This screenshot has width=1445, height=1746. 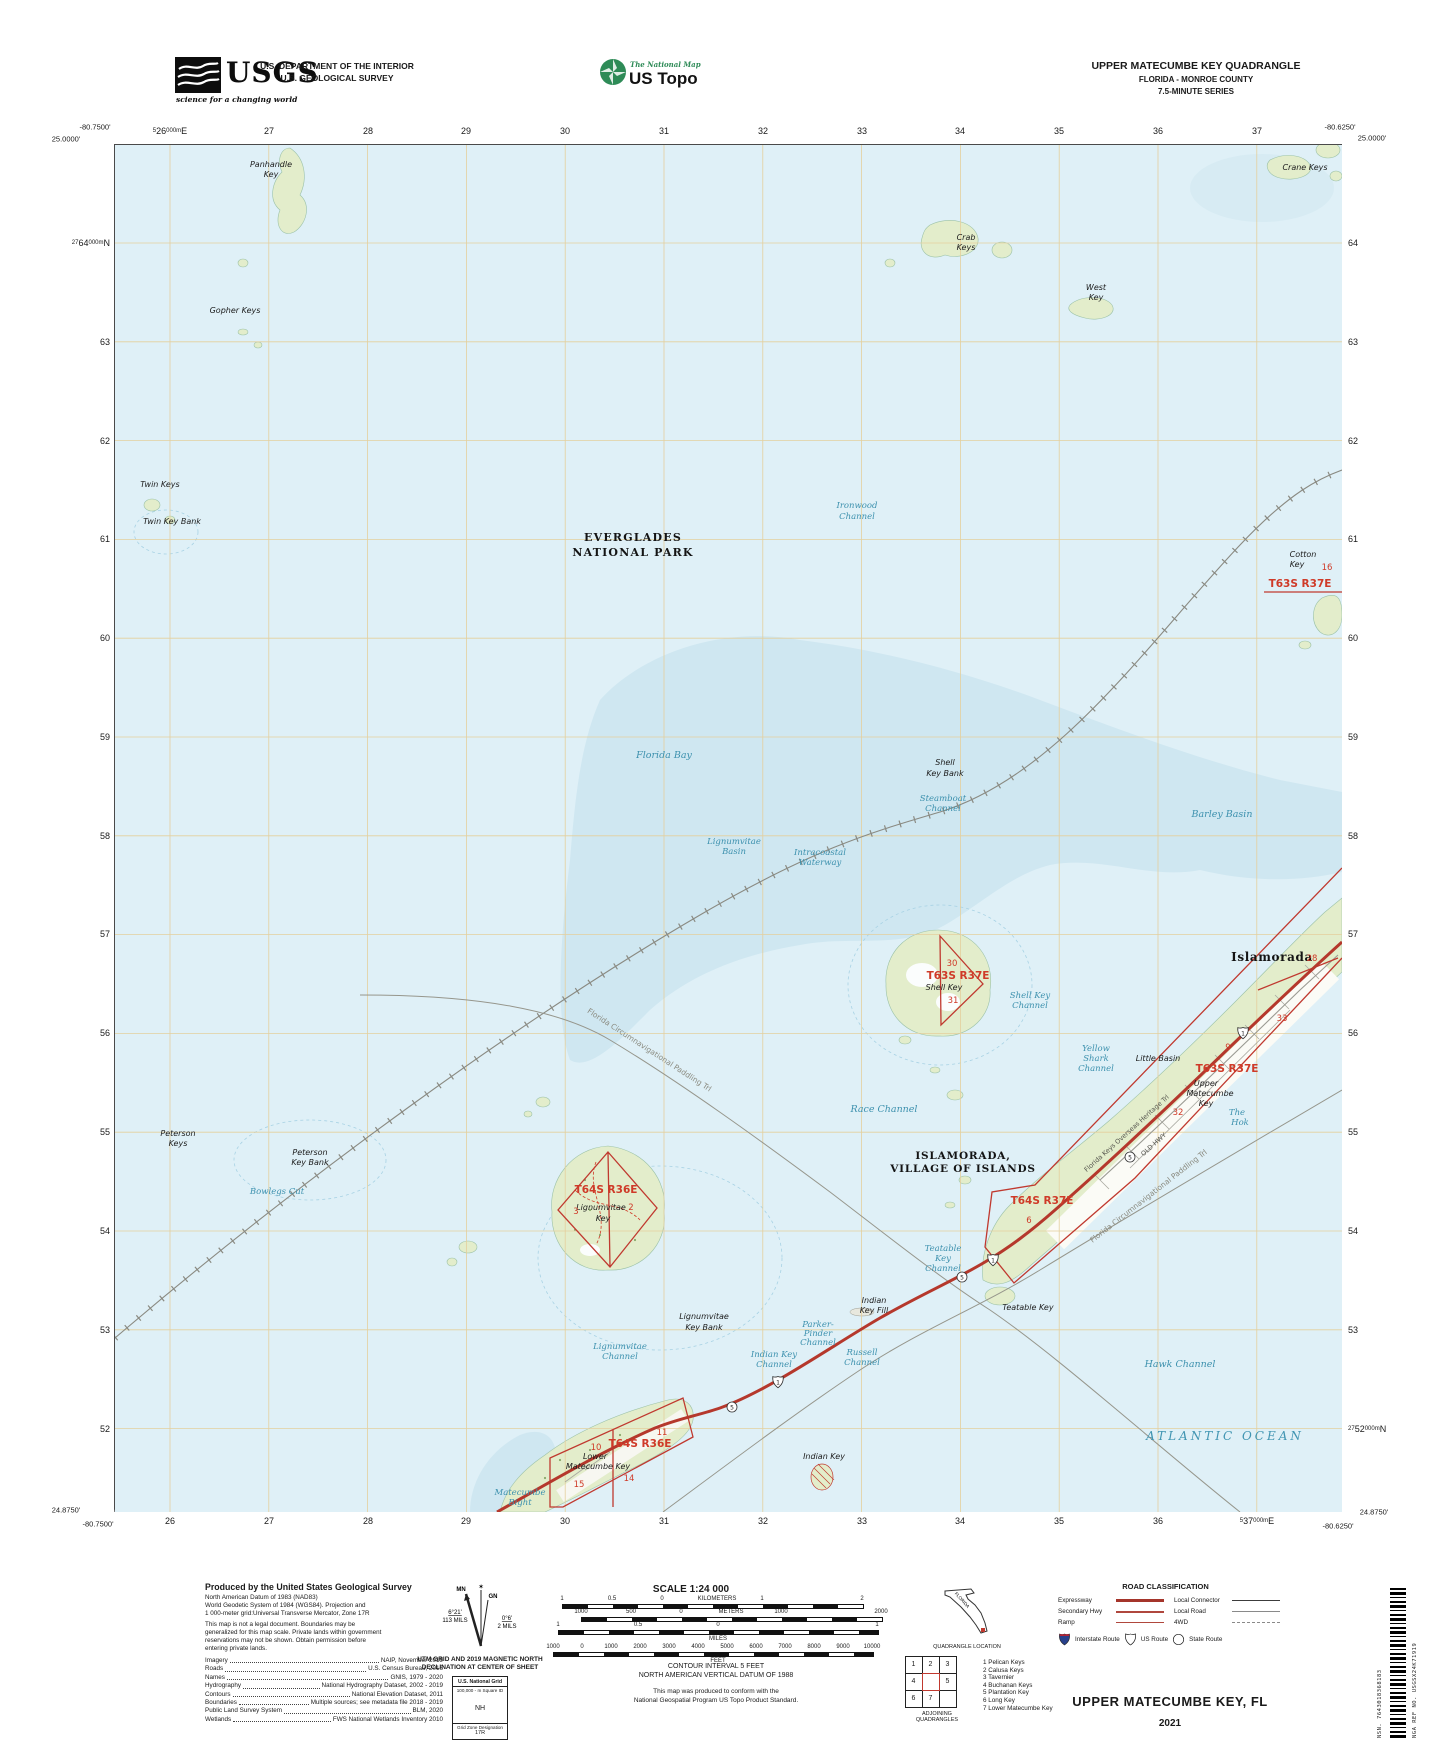 I want to click on grid-tick-label: 32, so click(x=763, y=131).